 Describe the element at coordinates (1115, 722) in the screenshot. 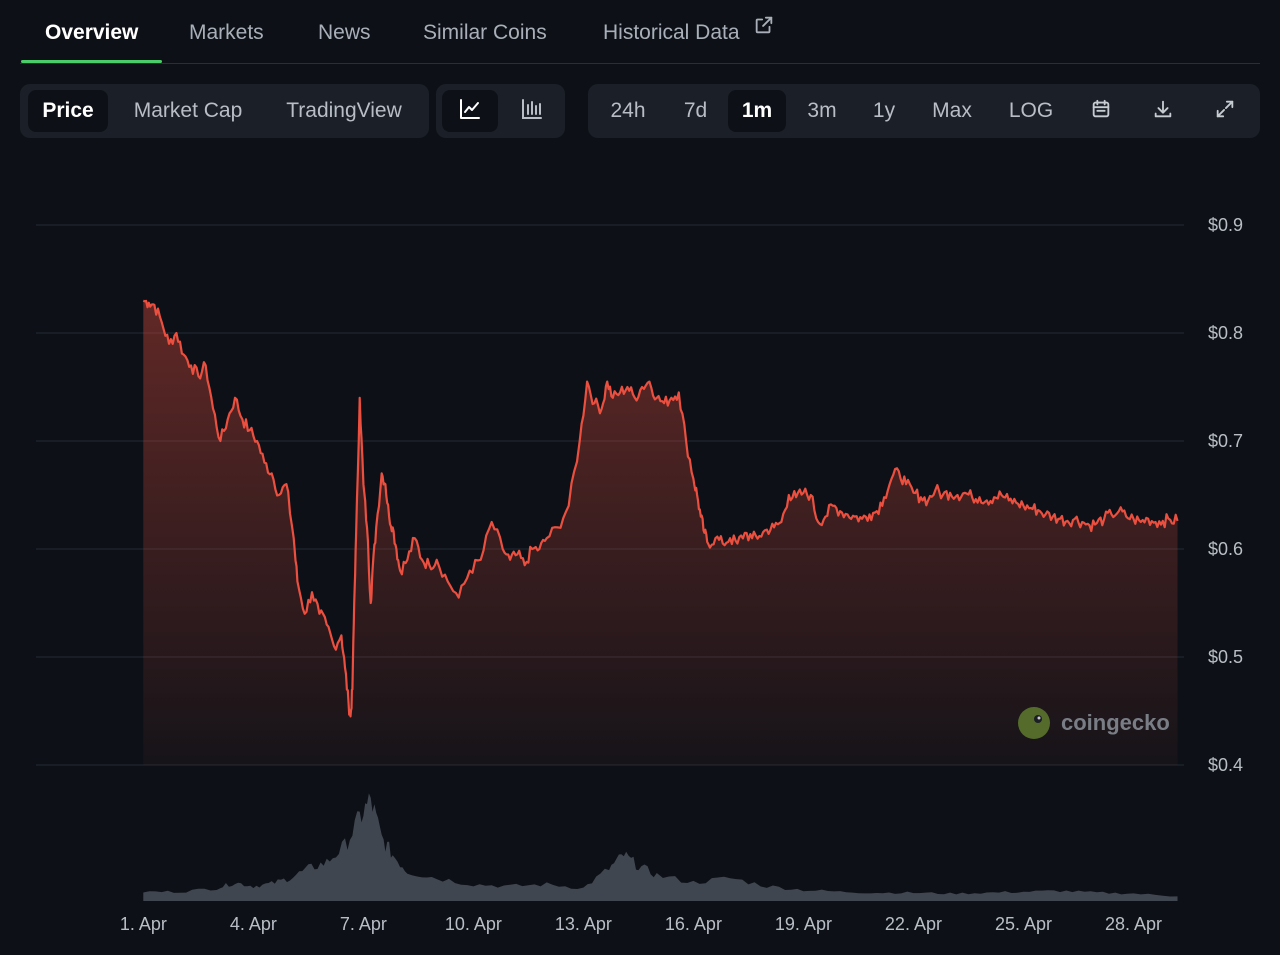

I see `watermark-text: coingecko` at that location.